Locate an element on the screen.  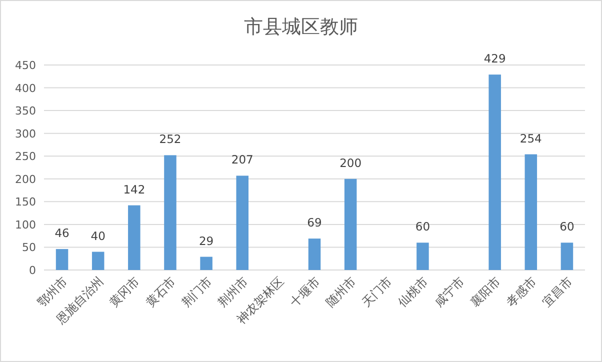
data-label: 200 is located at coordinates (351, 163).